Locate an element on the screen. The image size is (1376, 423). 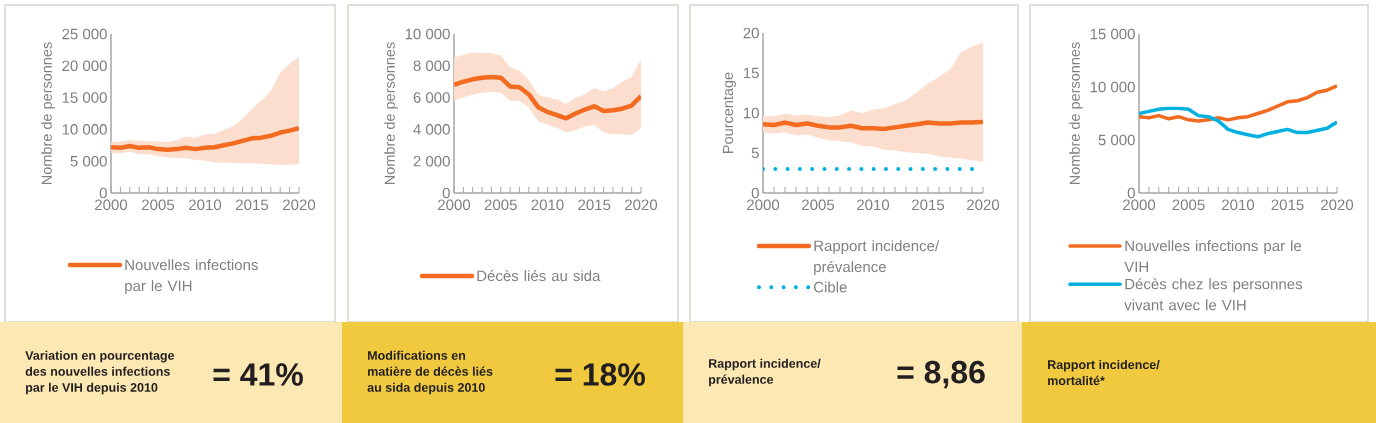
y-tick-label: 25 000 is located at coordinates (84, 34).